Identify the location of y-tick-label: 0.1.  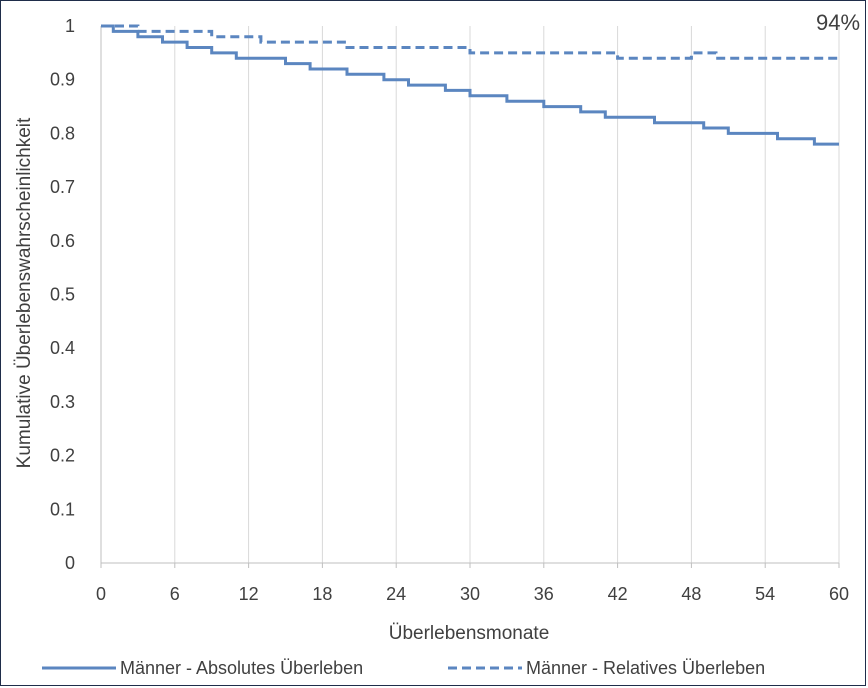
(62, 509).